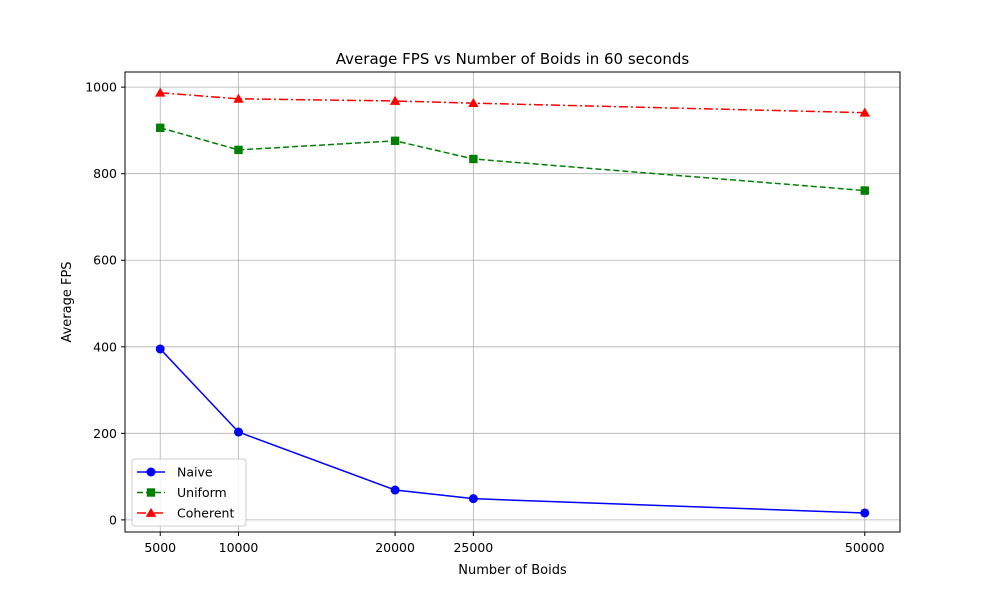  I want to click on y-tick-label: 800, so click(105, 173).